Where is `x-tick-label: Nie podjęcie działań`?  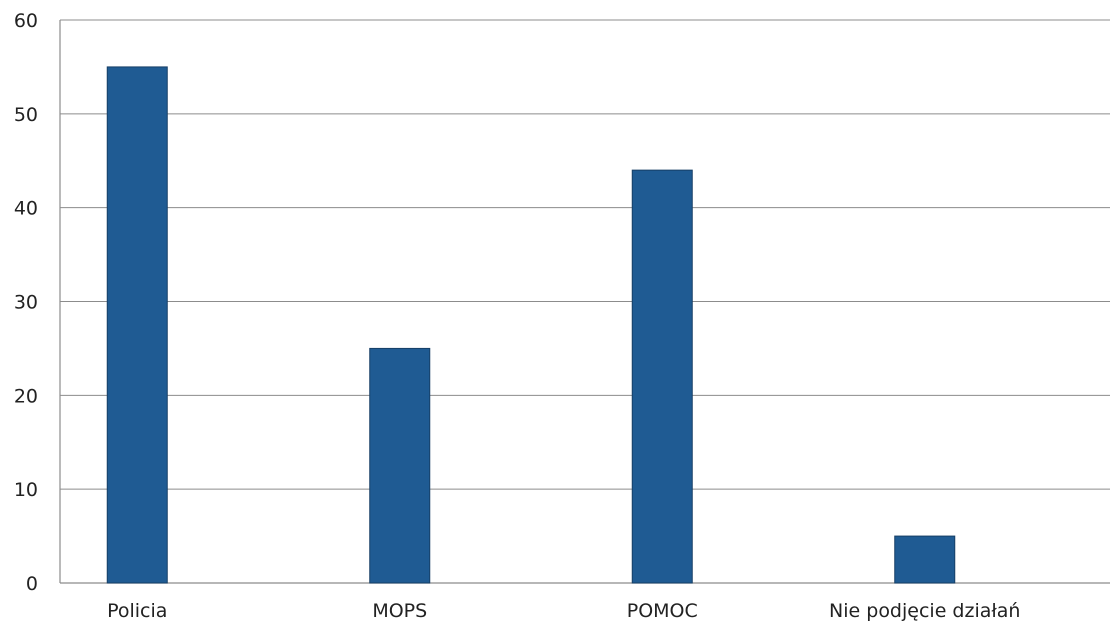
x-tick-label: Nie podjęcie działań is located at coordinates (924, 611).